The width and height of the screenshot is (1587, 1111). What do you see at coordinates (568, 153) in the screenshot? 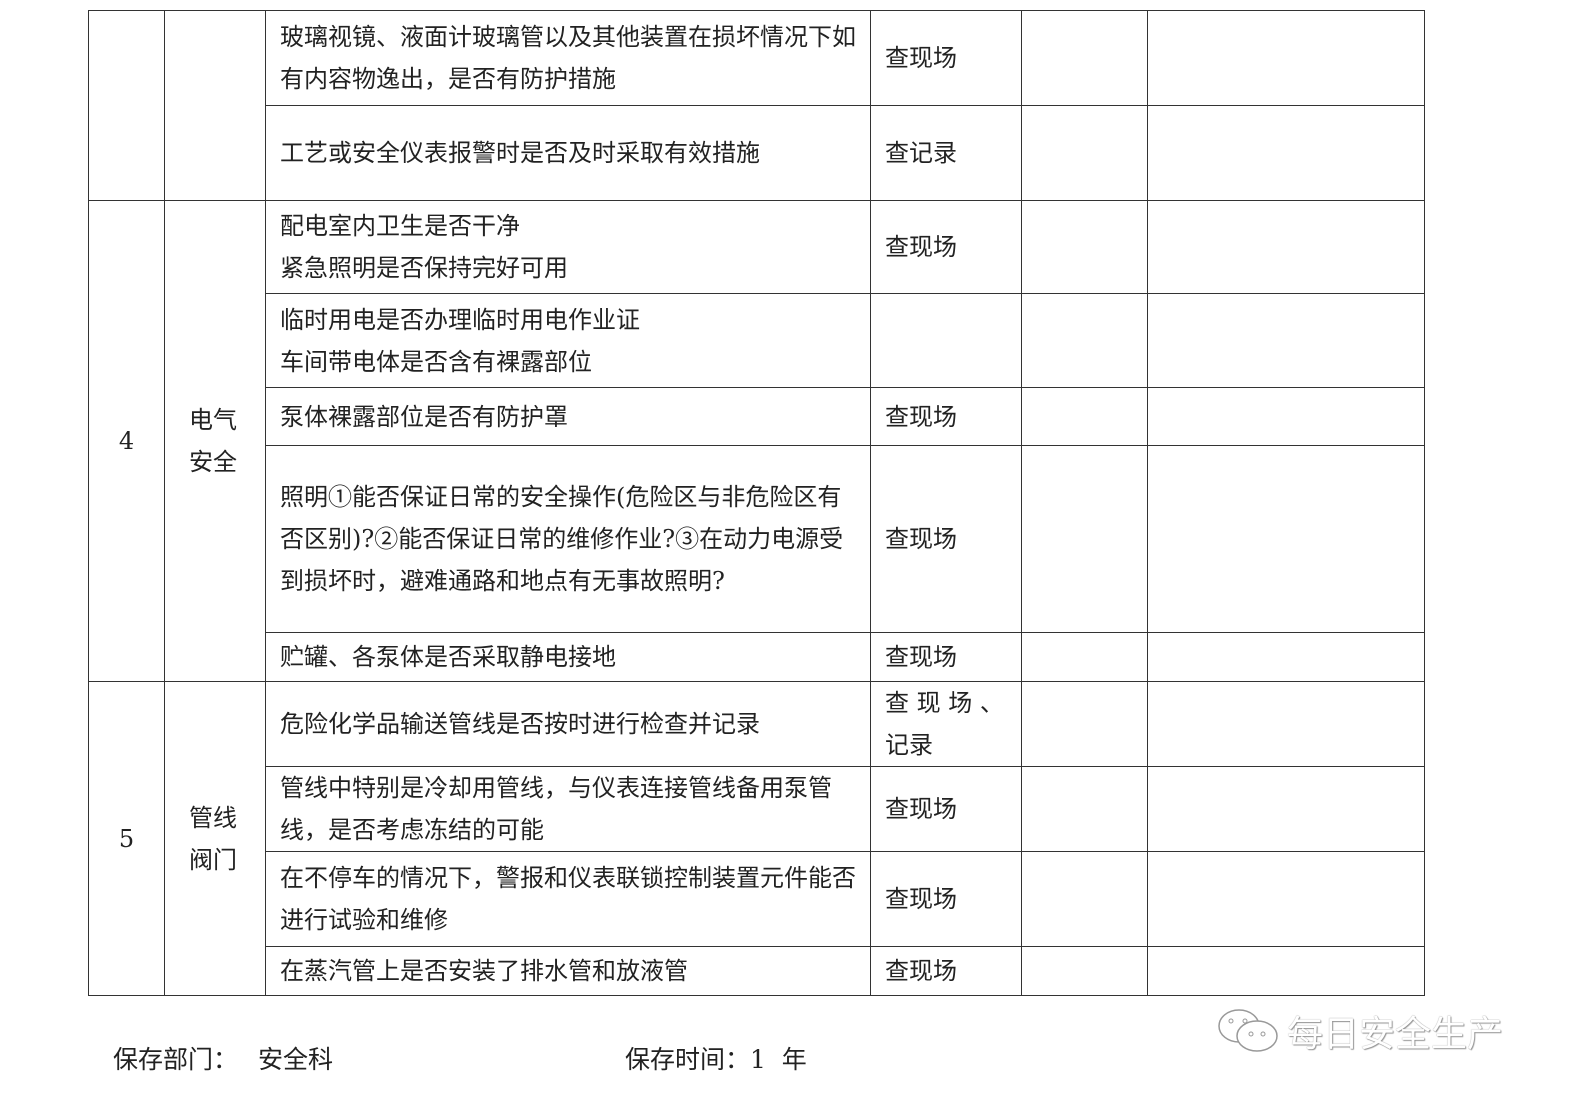
I see `item-cell: 工艺或安全仪表报警时是否及时采取有效措施` at bounding box center [568, 153].